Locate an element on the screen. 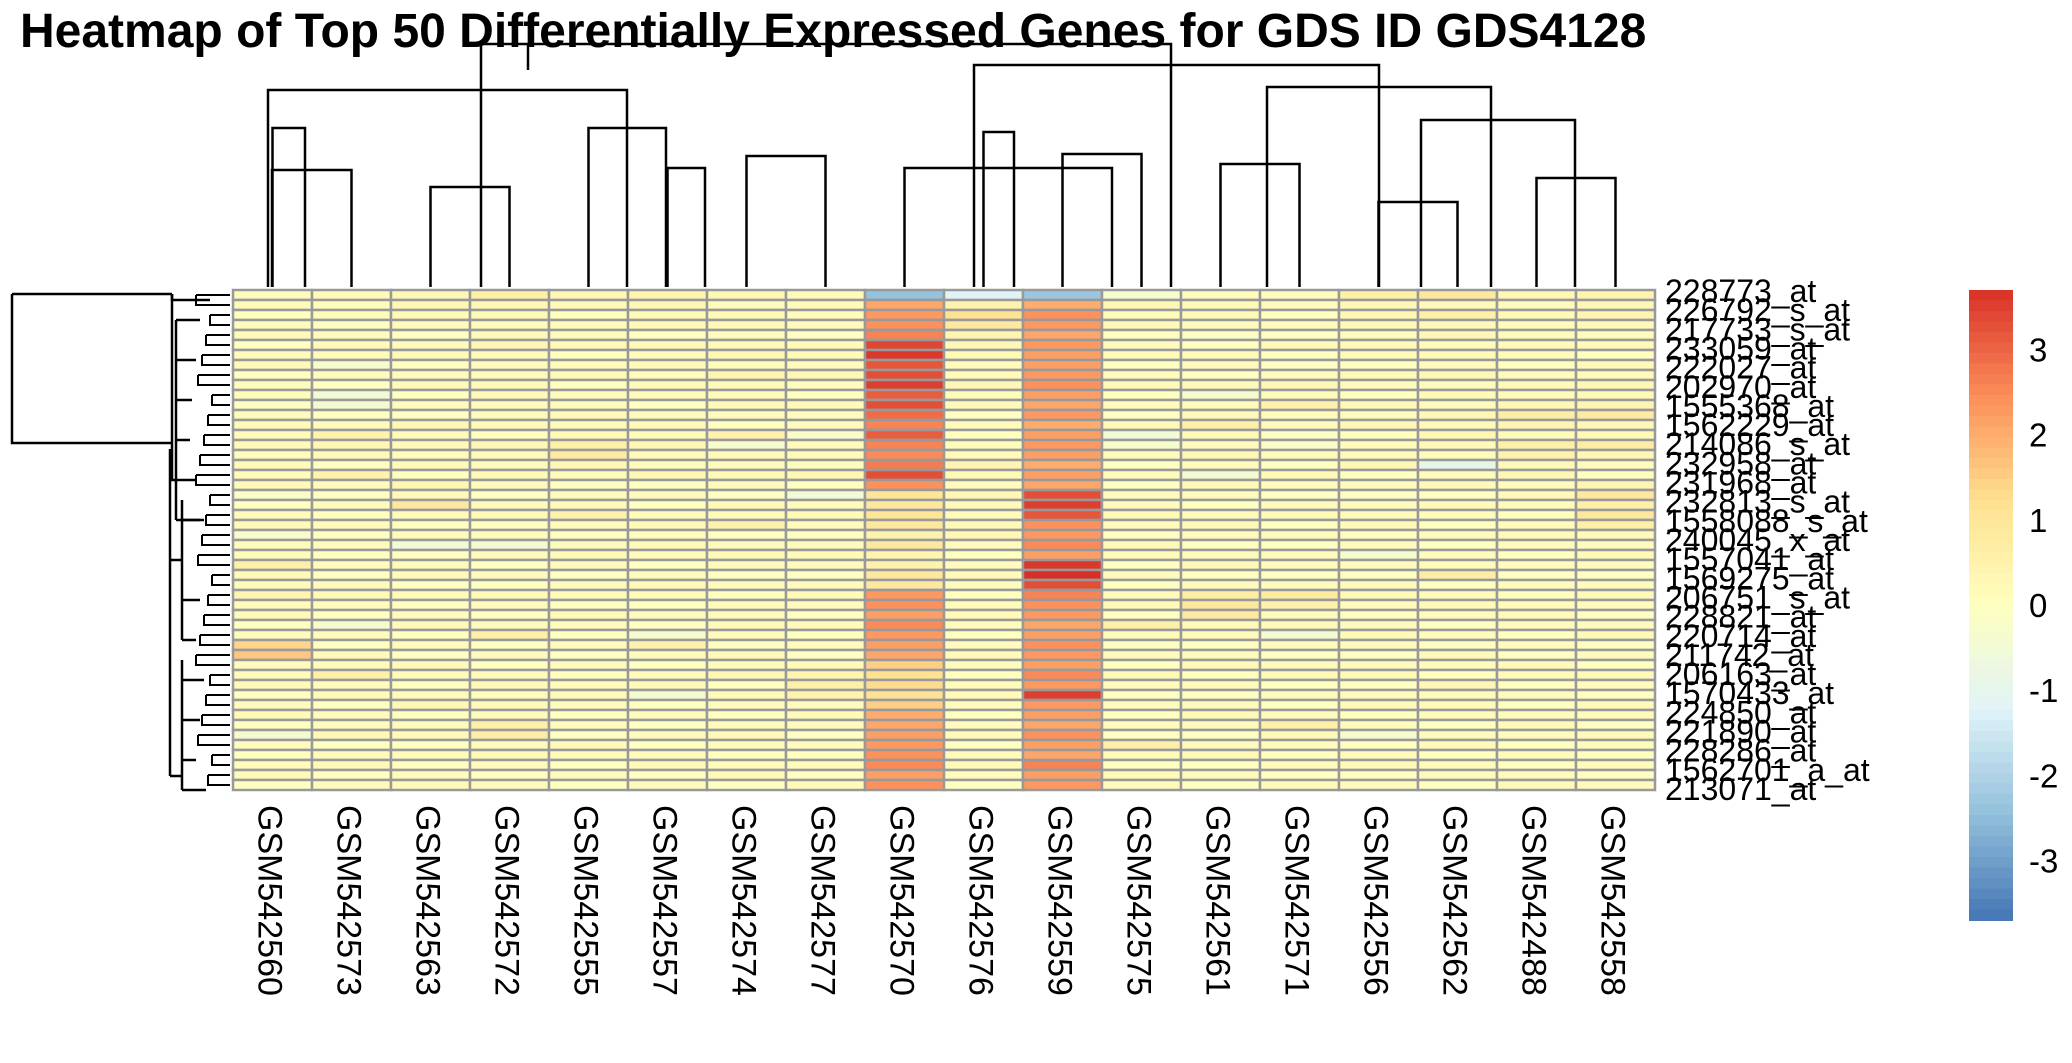 The width and height of the screenshot is (2072, 1063). row-label: 1562229_at is located at coordinates (1749, 425).